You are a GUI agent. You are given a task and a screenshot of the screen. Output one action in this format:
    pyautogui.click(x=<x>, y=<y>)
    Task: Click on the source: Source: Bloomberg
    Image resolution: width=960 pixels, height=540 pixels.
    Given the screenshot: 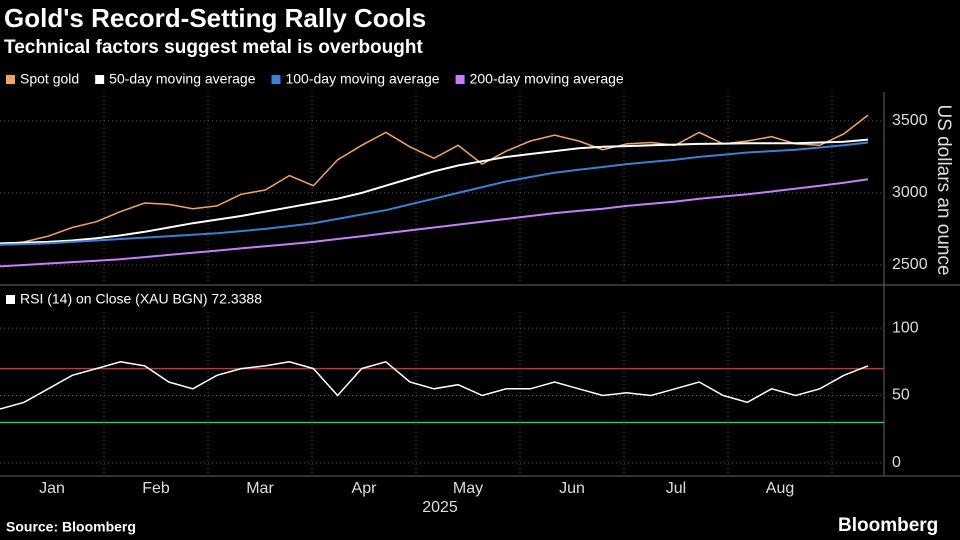 What is the action you would take?
    pyautogui.click(x=71, y=527)
    